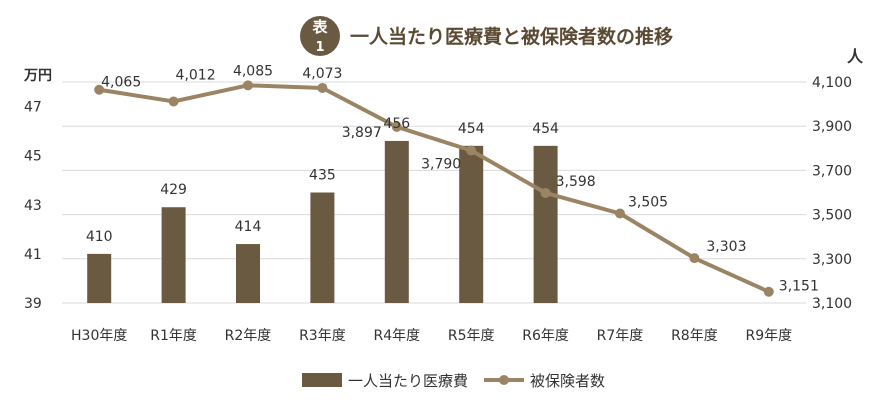  What do you see at coordinates (694, 336) in the screenshot?
I see `x-tick-label: R8年度` at bounding box center [694, 336].